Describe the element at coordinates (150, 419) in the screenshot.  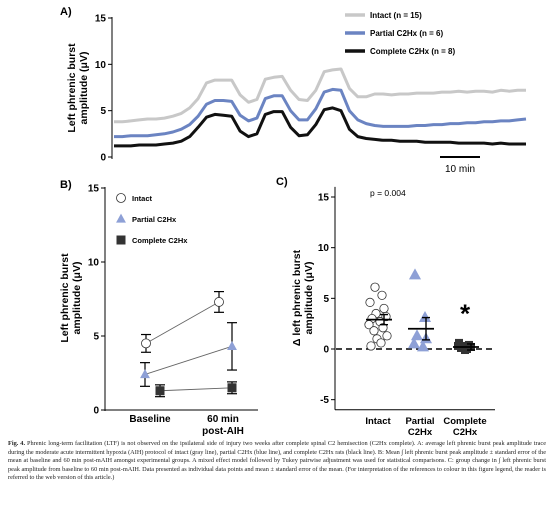
I see `panel-b-x-tick-label: Baseline` at that location.